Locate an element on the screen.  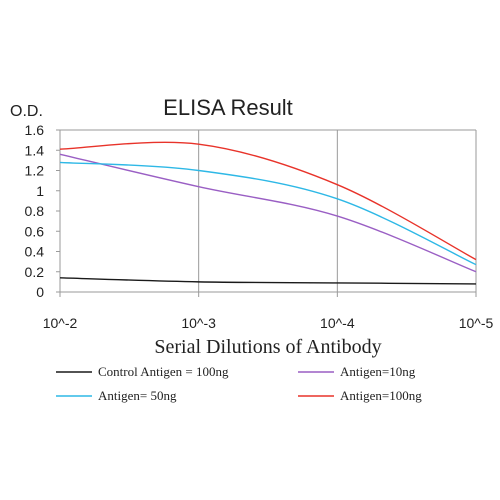
y-tick-label: 0.2 is located at coordinates (35, 272).